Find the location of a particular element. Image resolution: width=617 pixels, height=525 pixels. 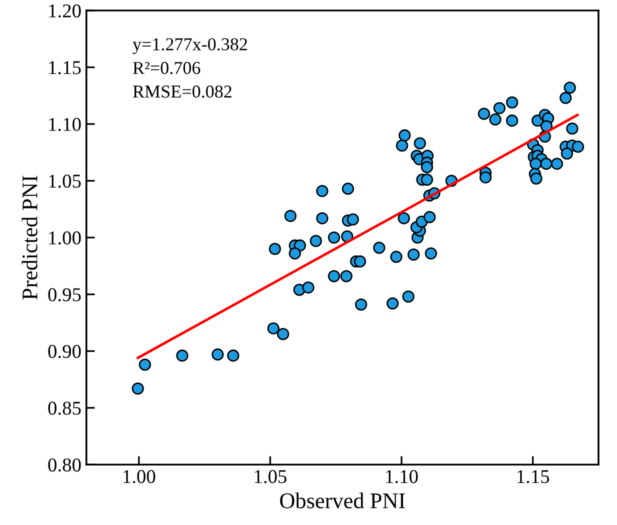

y-tick-label: 0.80 is located at coordinates (64, 465).